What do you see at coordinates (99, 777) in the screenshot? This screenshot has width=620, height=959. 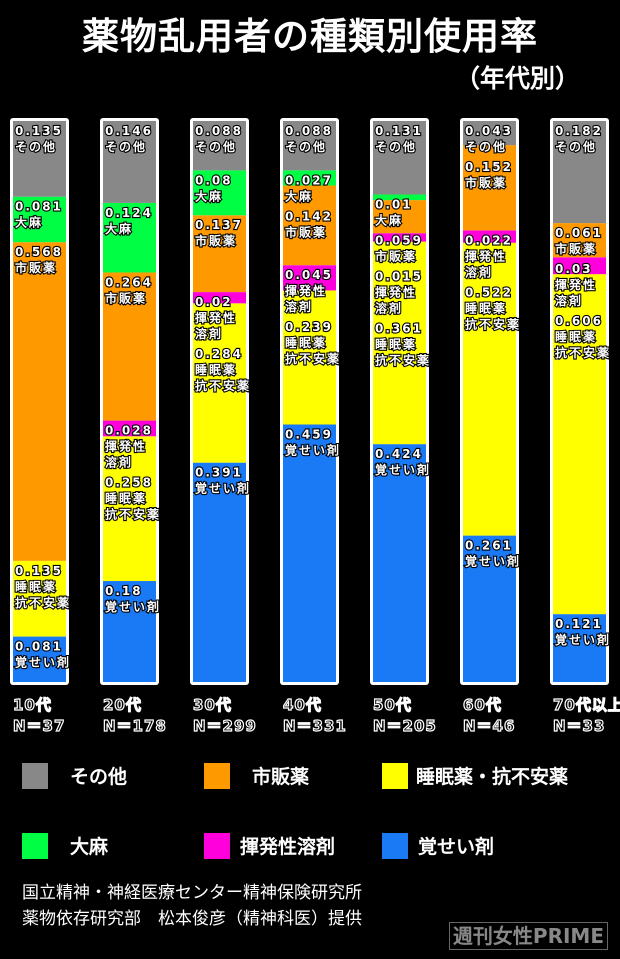 I see `legend-label: その他` at bounding box center [99, 777].